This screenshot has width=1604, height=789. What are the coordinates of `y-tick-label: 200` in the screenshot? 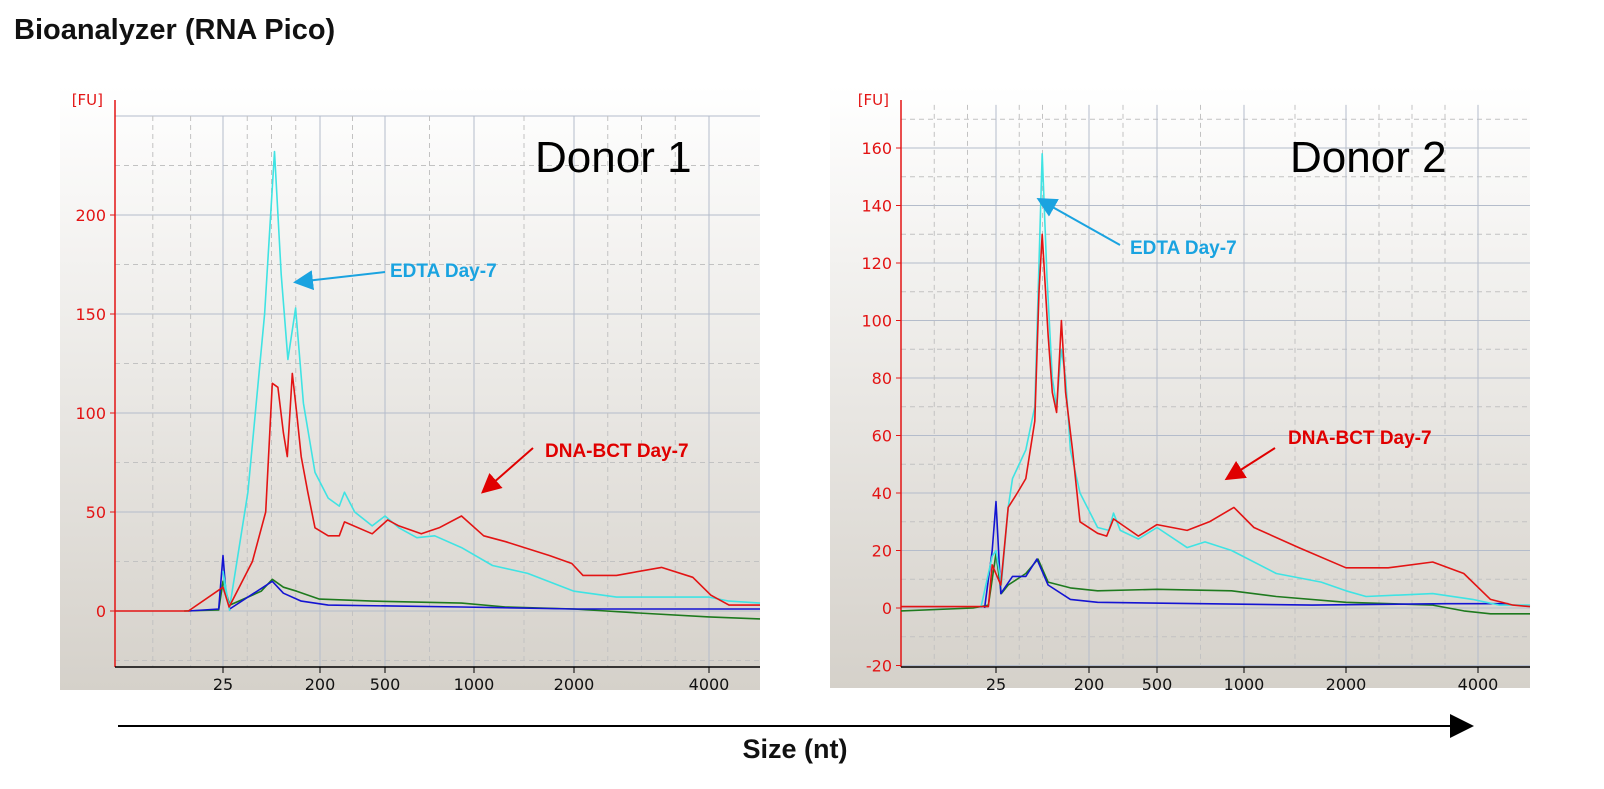 It's located at (90, 215).